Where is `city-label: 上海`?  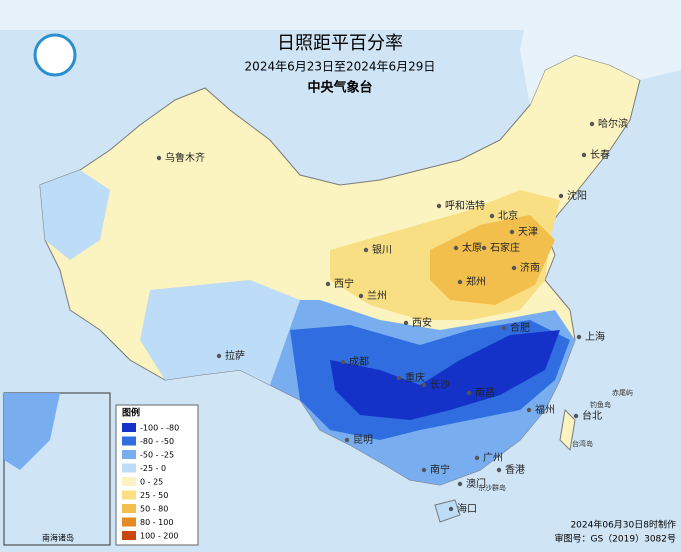 city-label: 上海 is located at coordinates (595, 336).